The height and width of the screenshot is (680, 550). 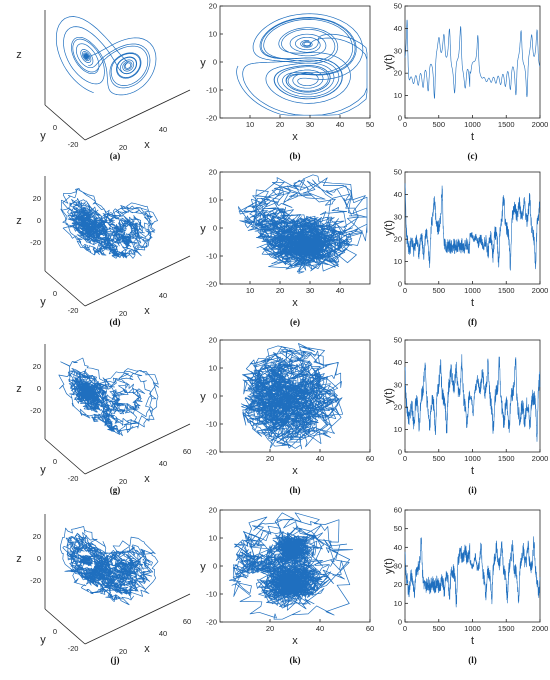 I want to click on z-tick-label: 0, so click(x=39, y=388).